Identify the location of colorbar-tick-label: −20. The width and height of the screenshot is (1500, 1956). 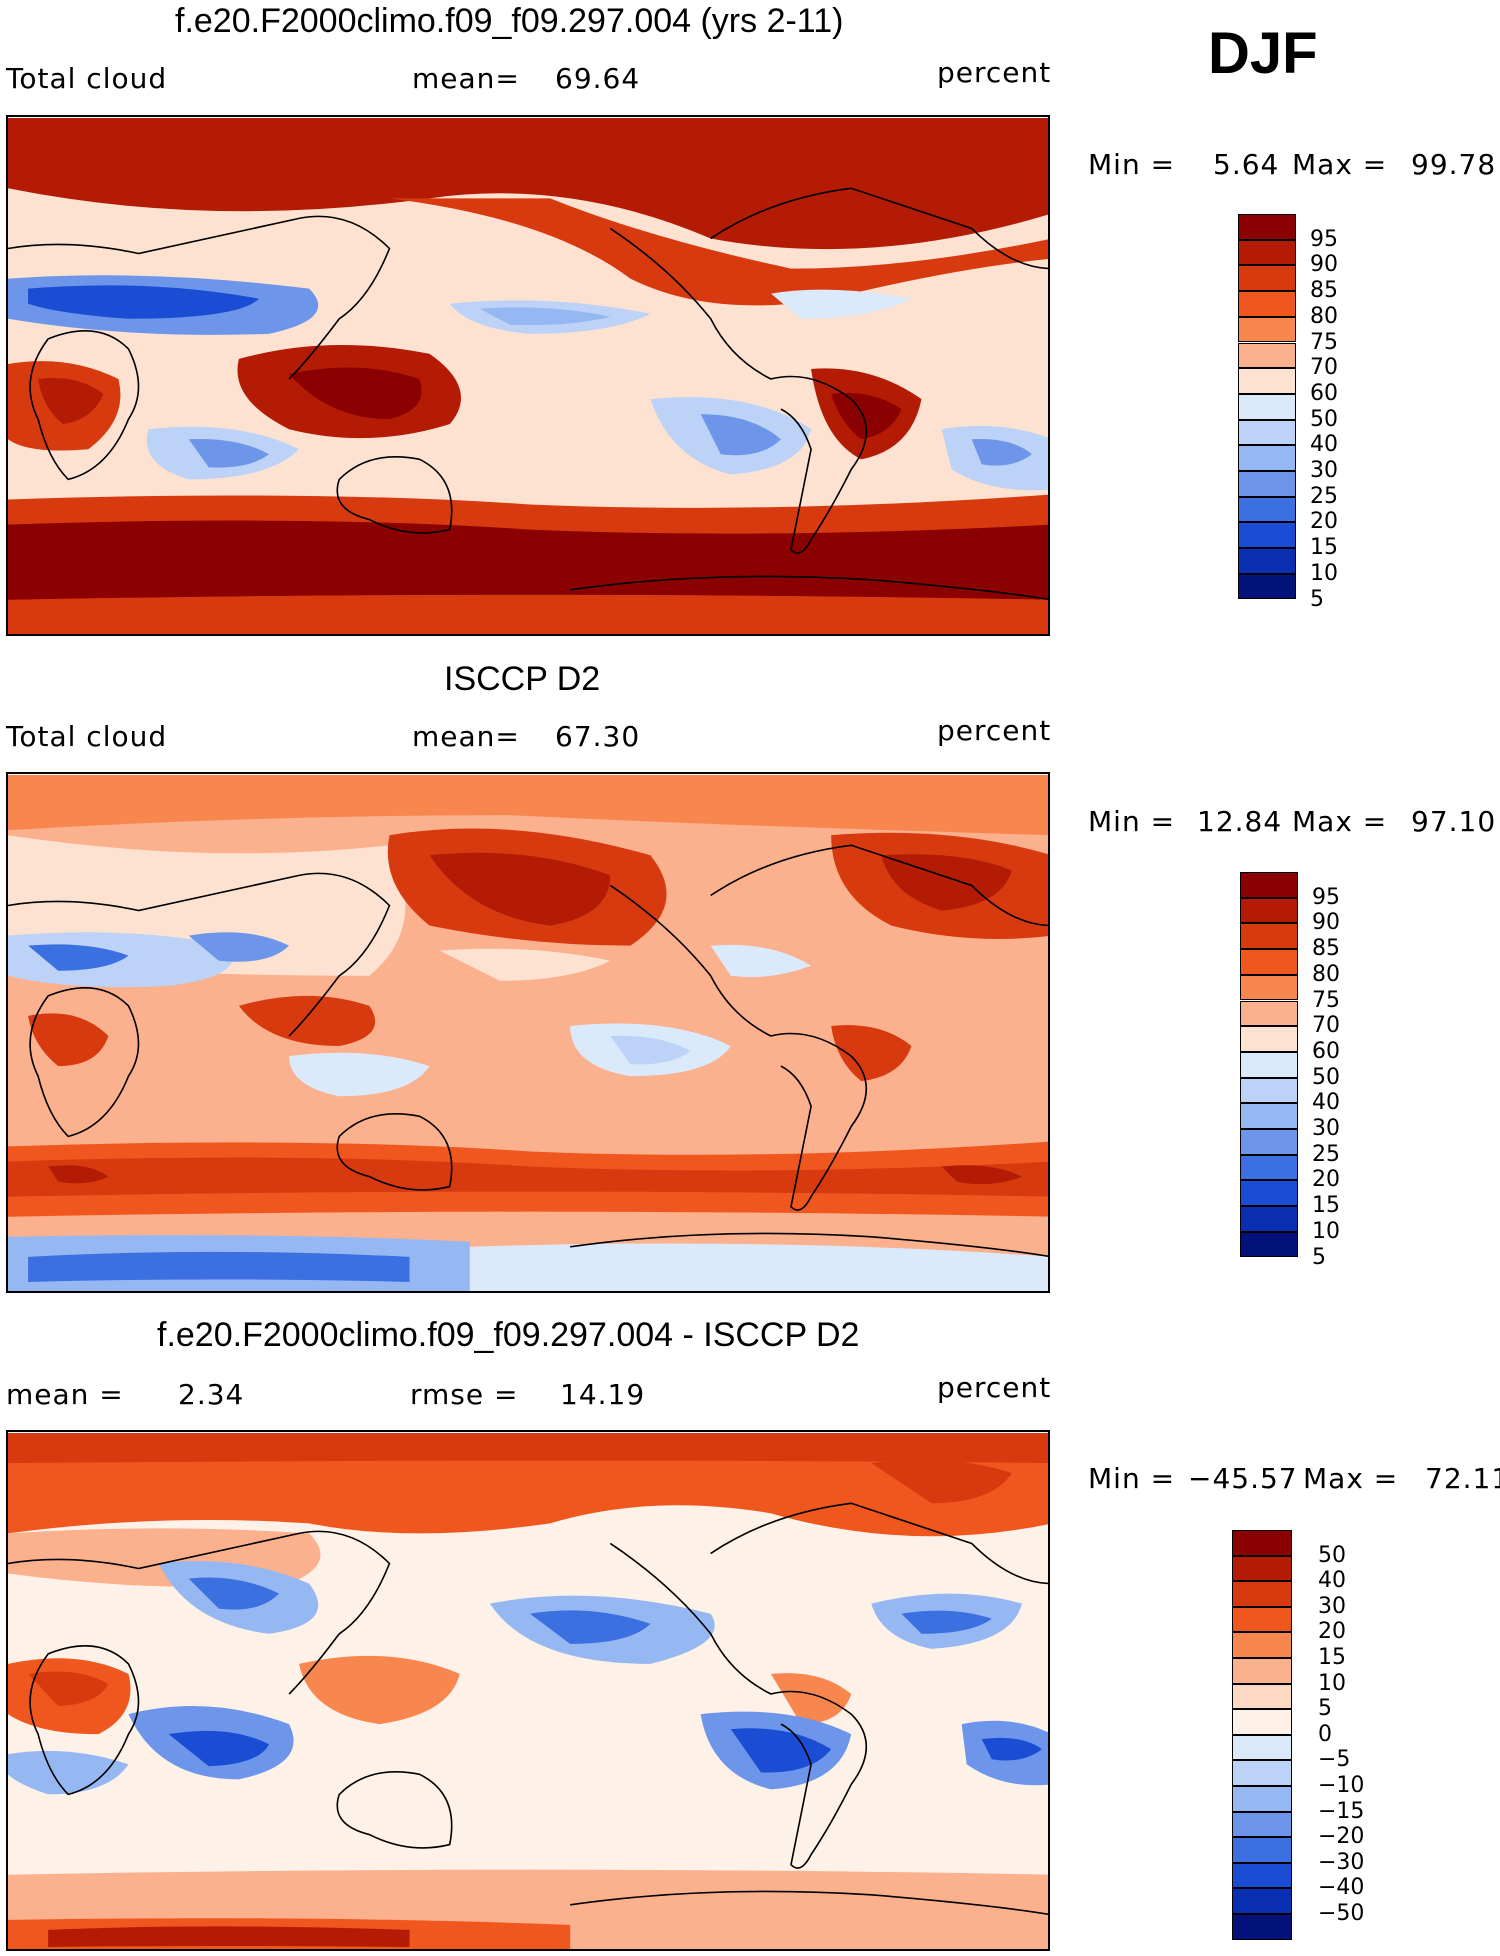
(1341, 1837).